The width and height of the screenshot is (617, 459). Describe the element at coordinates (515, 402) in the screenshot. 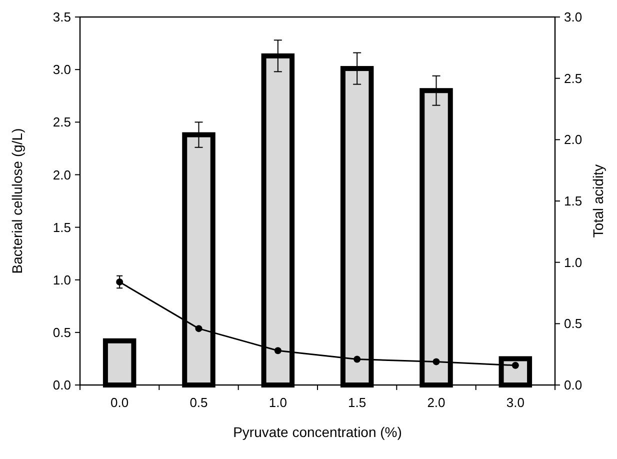

I see `x-tick-label: 3.0` at that location.